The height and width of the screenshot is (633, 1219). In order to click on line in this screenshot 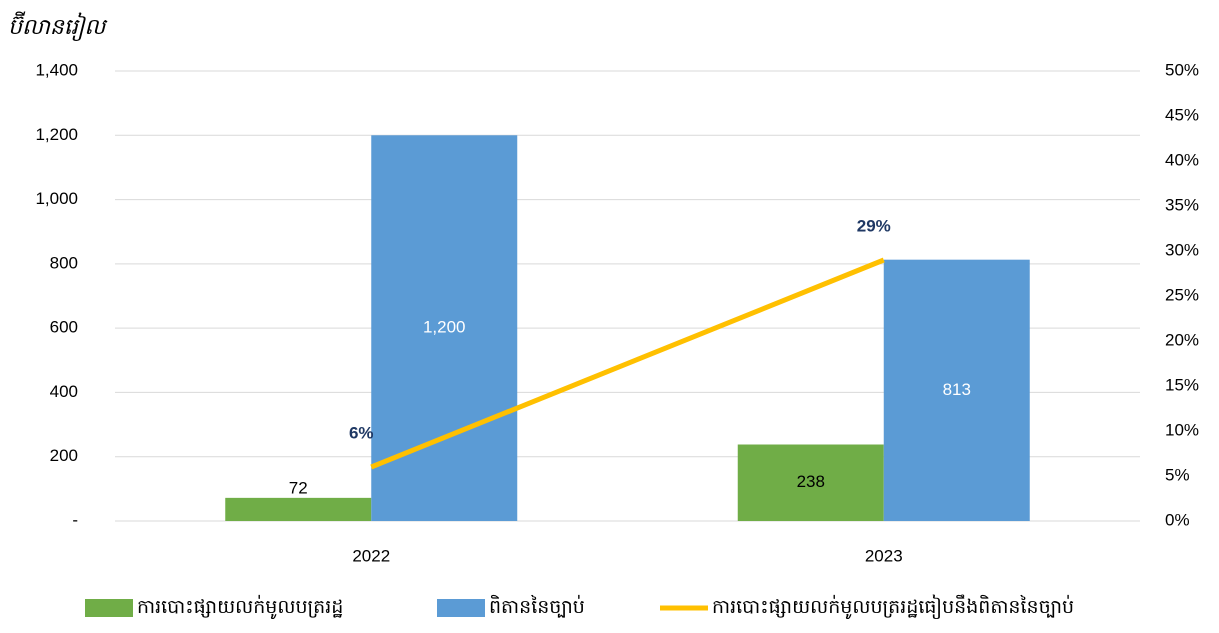, I will do `click(627, 363)`.